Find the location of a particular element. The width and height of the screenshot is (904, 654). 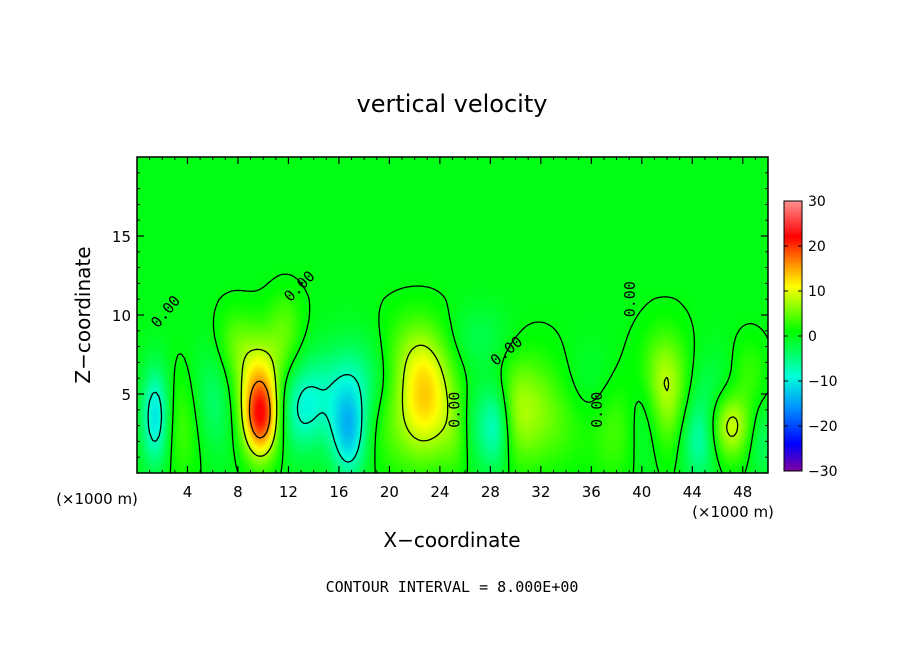

x-tick-label-12: 12 is located at coordinates (288, 492).